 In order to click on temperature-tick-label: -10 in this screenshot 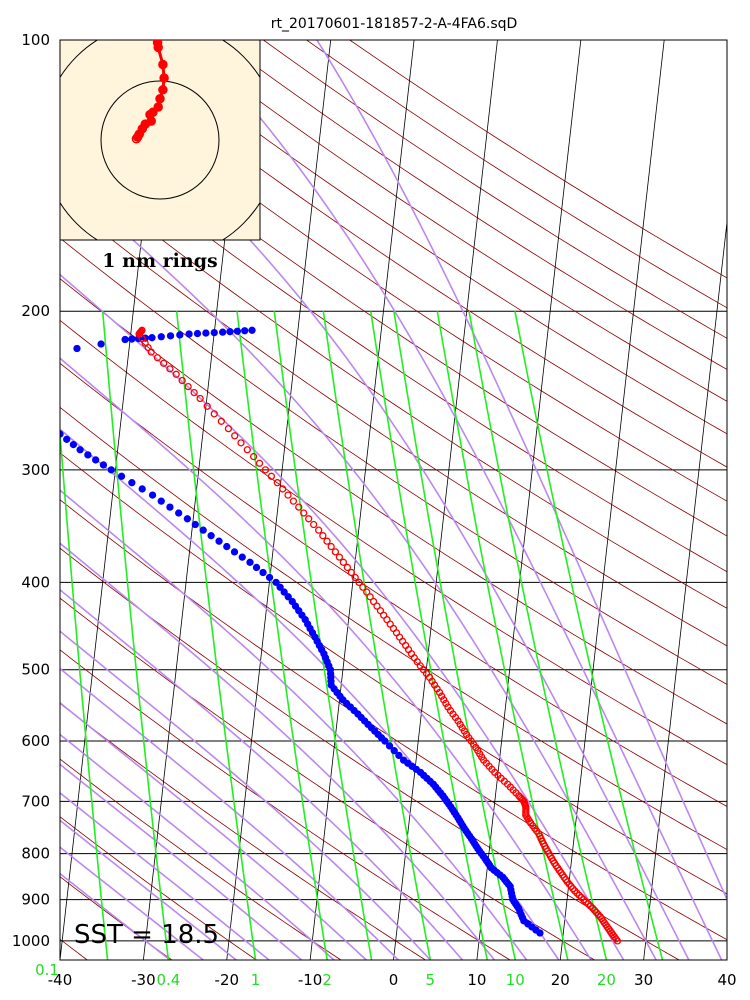, I will do `click(310, 980)`.